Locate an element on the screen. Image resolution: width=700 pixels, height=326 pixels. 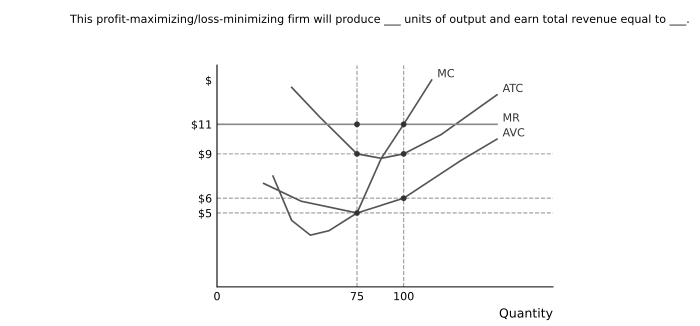
x-tick-label: 0 is located at coordinates (217, 296).